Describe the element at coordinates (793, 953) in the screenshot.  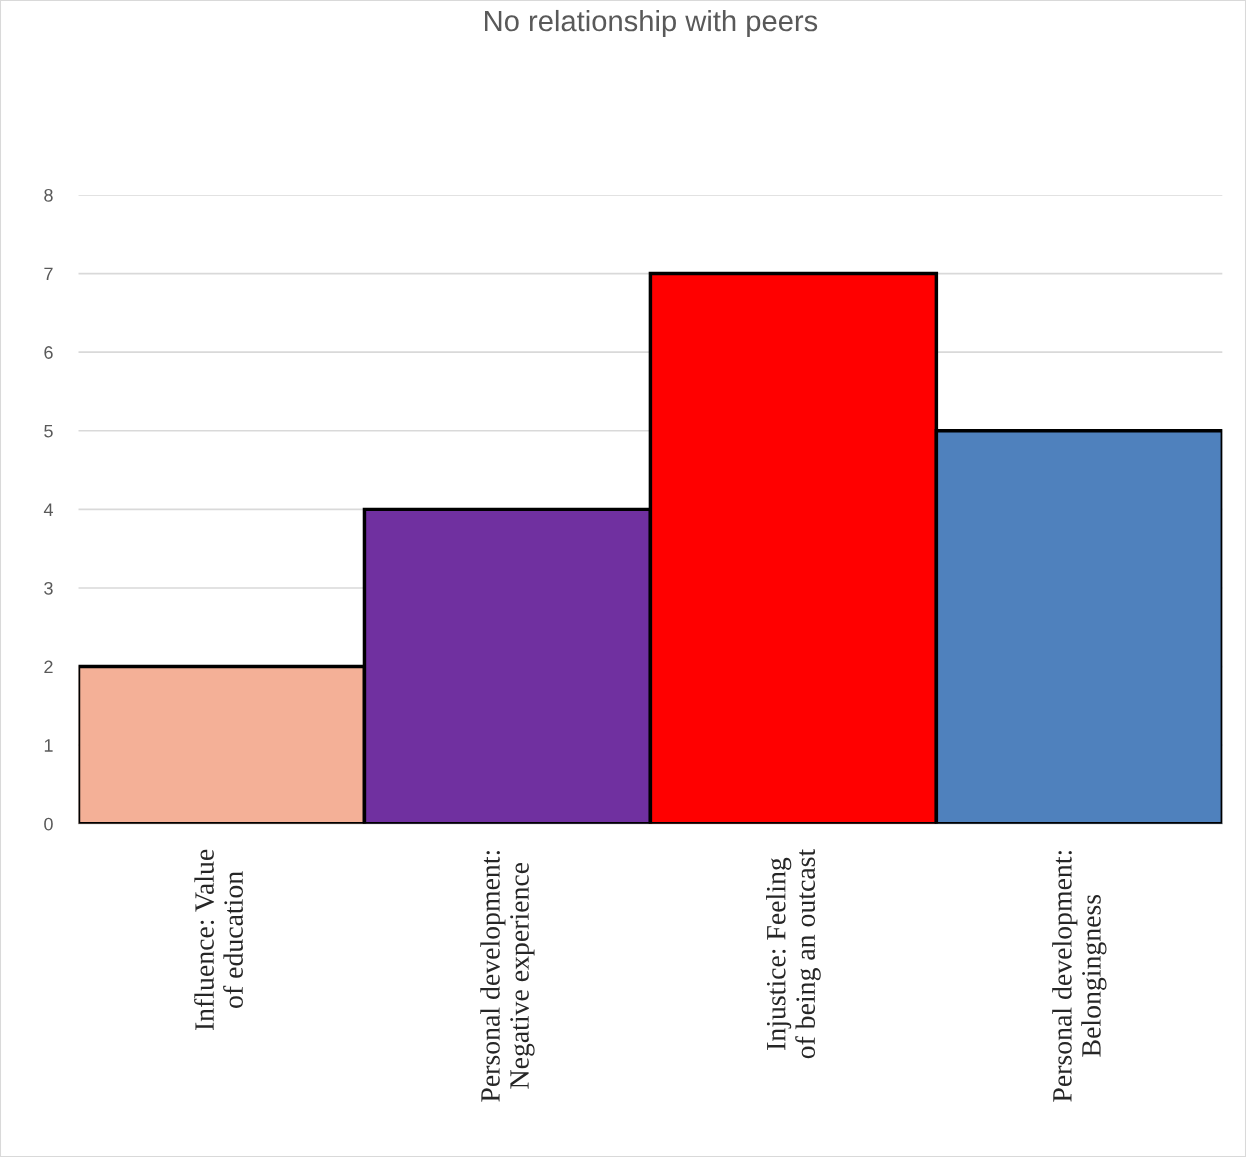
I see `x-tick-label: Injustice: Feeling of being an outcast` at that location.